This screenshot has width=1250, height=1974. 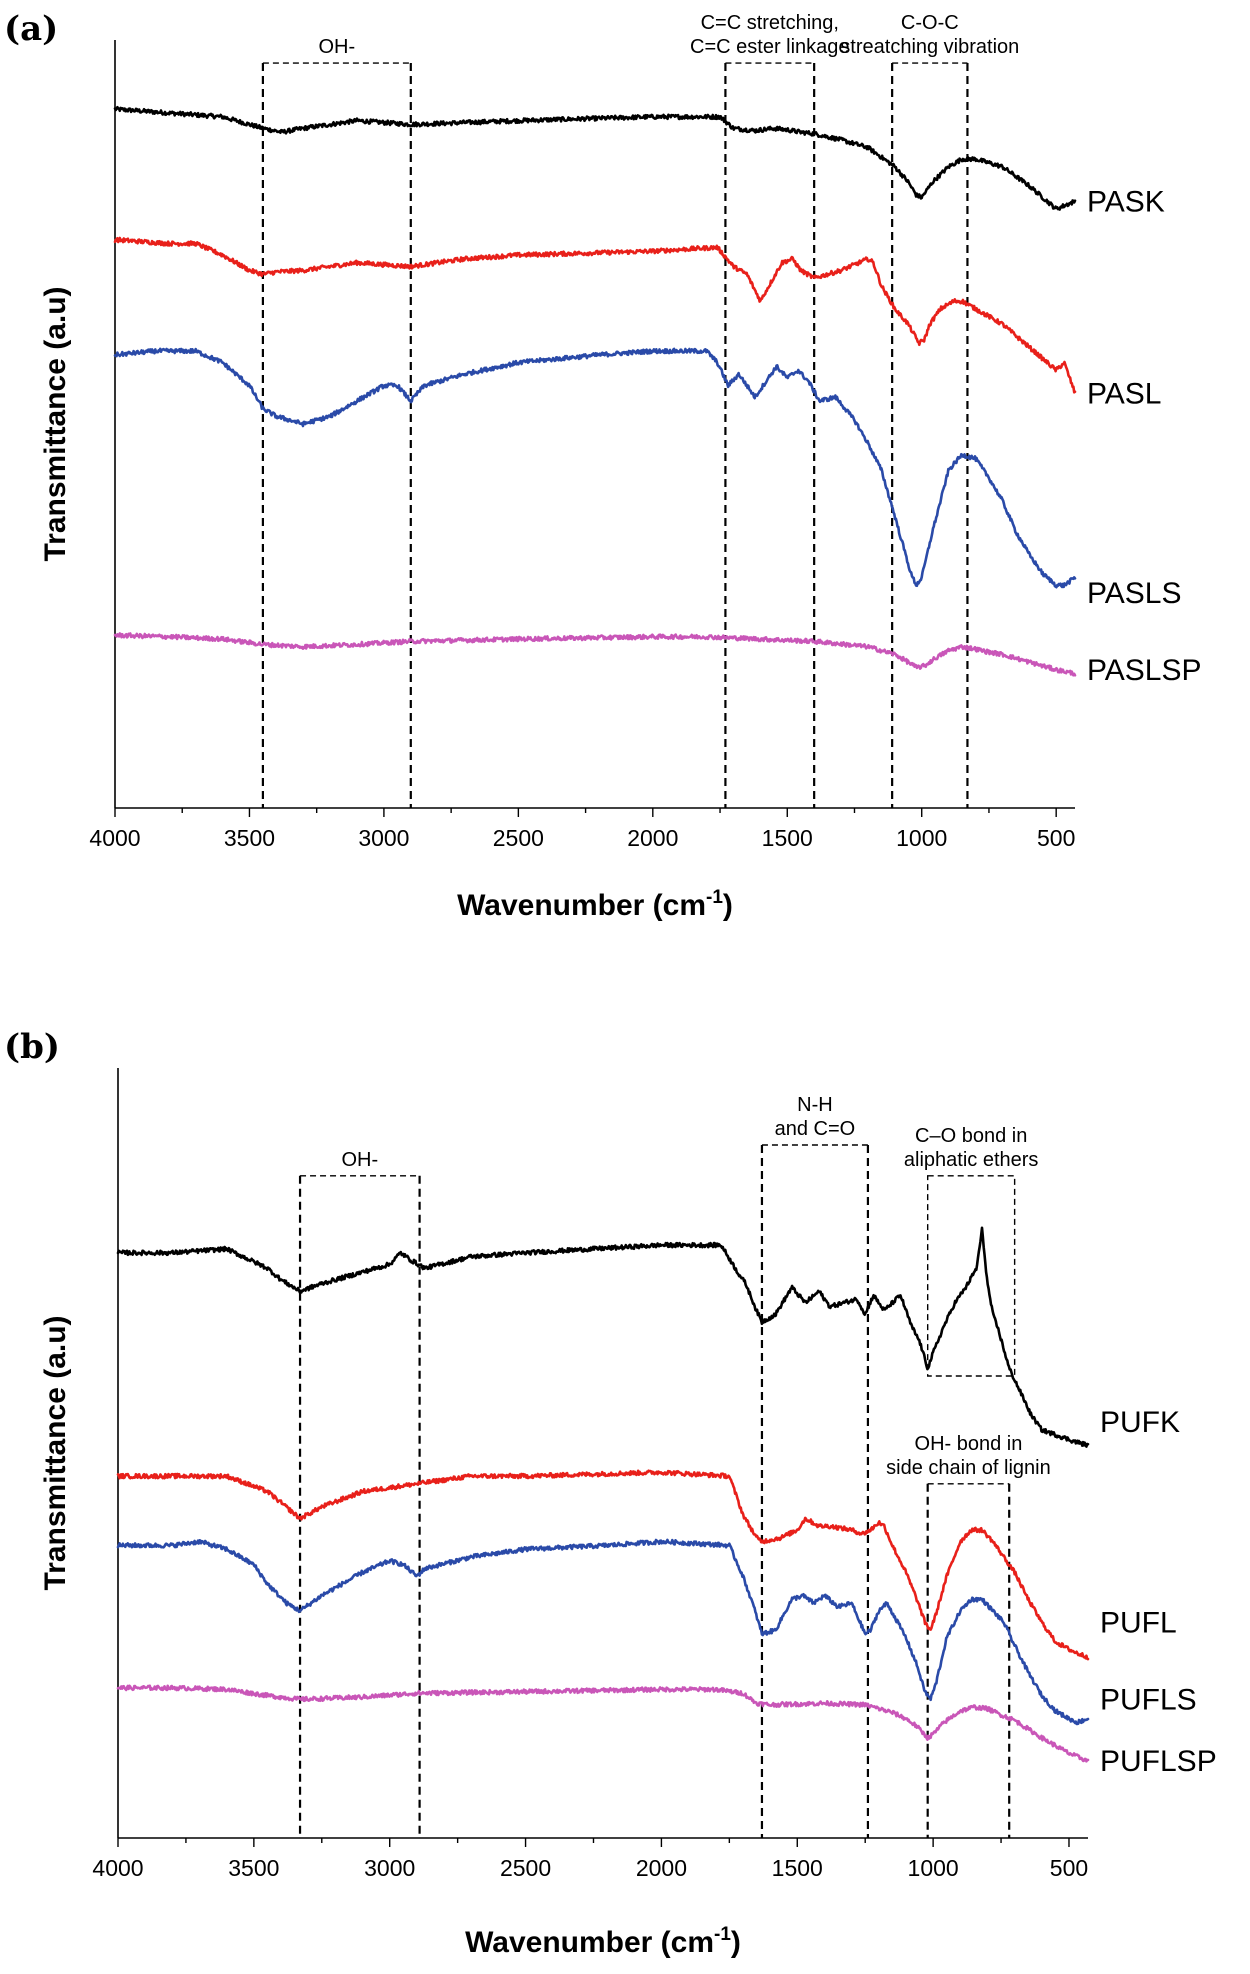 I want to click on series-label: PUFK, so click(x=1140, y=1422).